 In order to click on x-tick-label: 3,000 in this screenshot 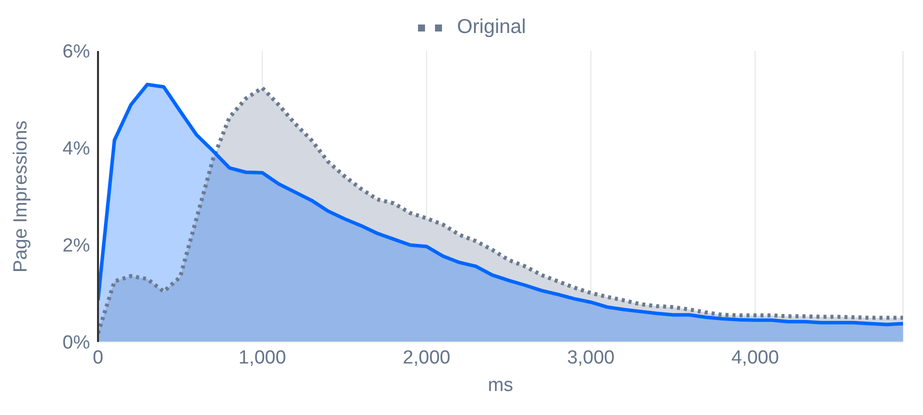, I will do `click(591, 357)`.